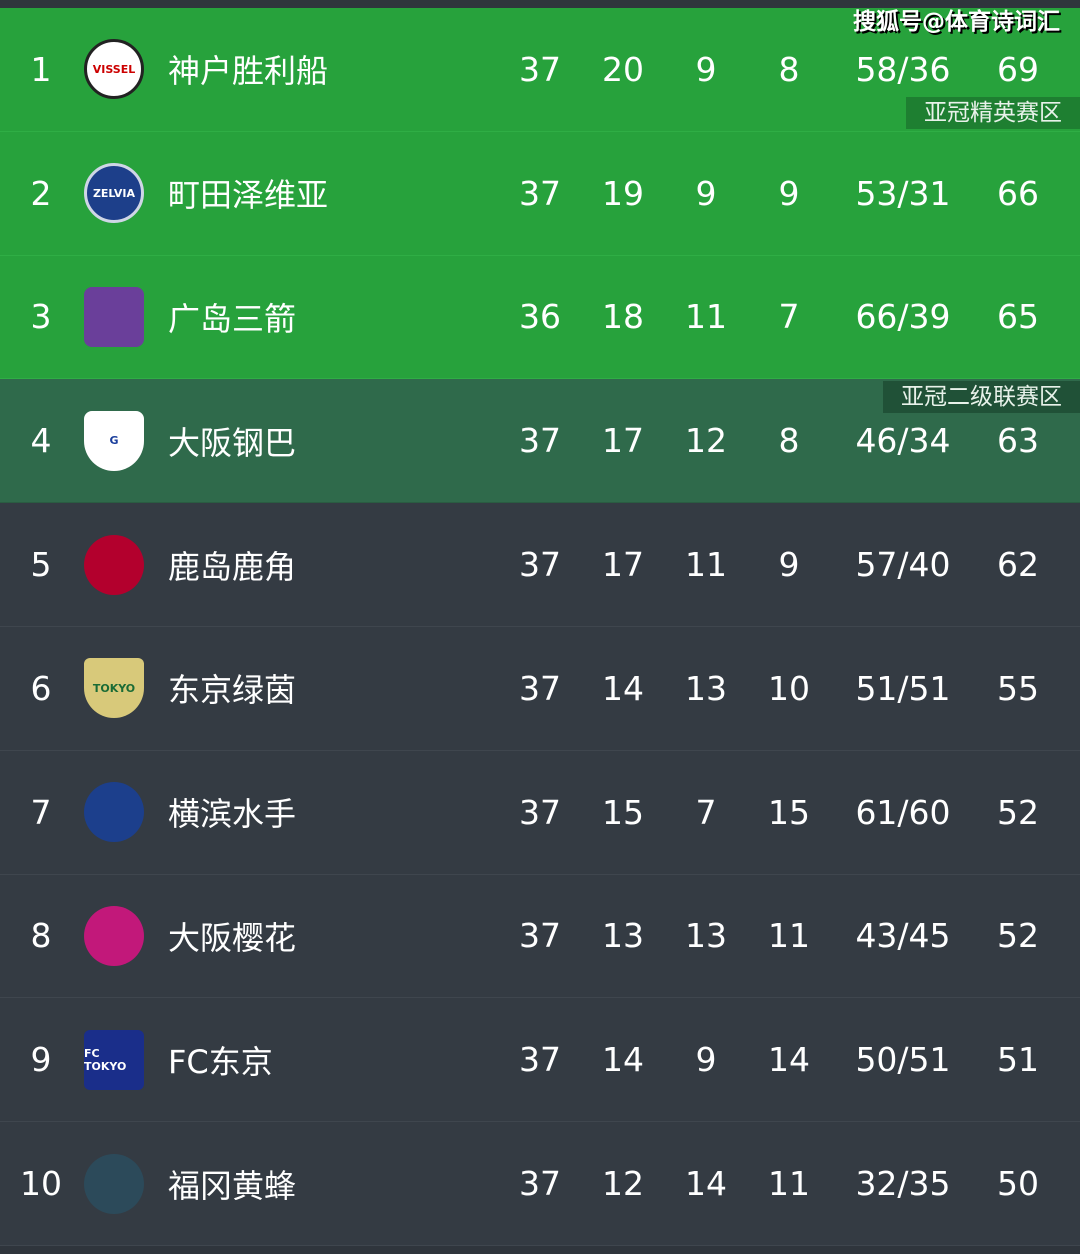 This screenshot has height=1254, width=1080. I want to click on team-logo-icon: TOKYO, so click(114, 688).